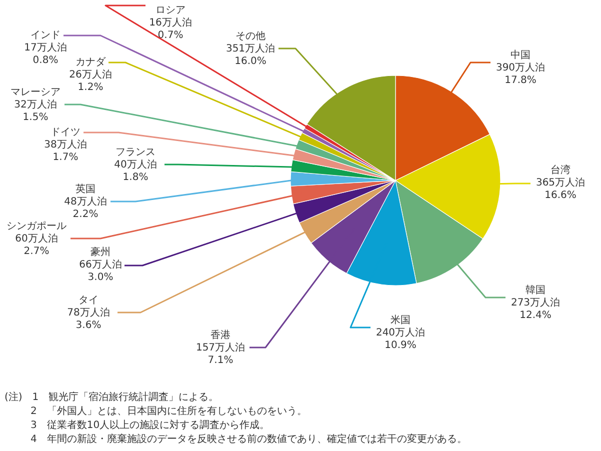 The width and height of the screenshot is (601, 451). What do you see at coordinates (86, 189) in the screenshot?
I see `slice-label: 英国` at bounding box center [86, 189].